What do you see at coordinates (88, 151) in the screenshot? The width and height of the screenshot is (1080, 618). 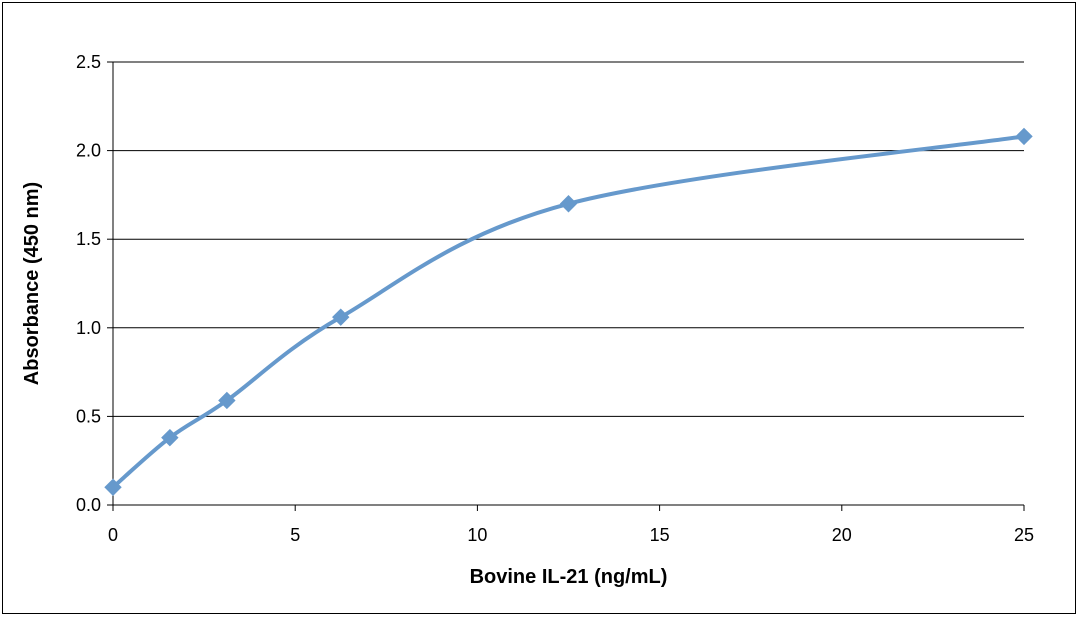 I see `y-tick-label: 2.0` at bounding box center [88, 151].